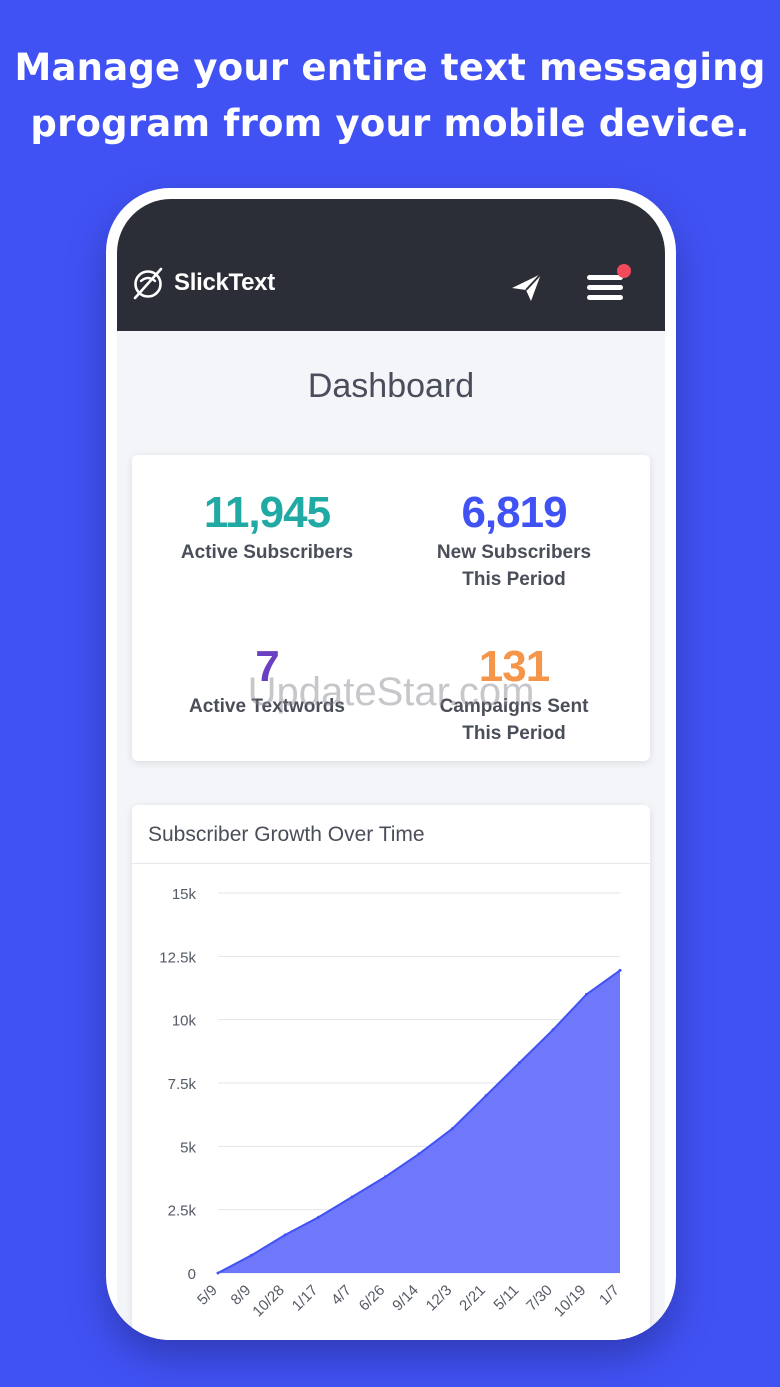  Describe the element at coordinates (267, 512) in the screenshot. I see `stat-value: 11,945` at that location.